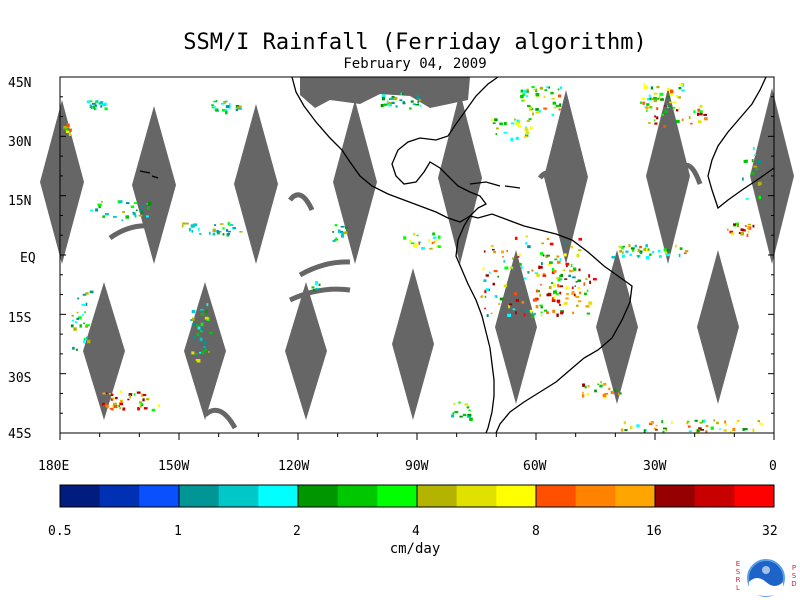  What do you see at coordinates (145, 172) in the screenshot?
I see `coastline` at bounding box center [145, 172].